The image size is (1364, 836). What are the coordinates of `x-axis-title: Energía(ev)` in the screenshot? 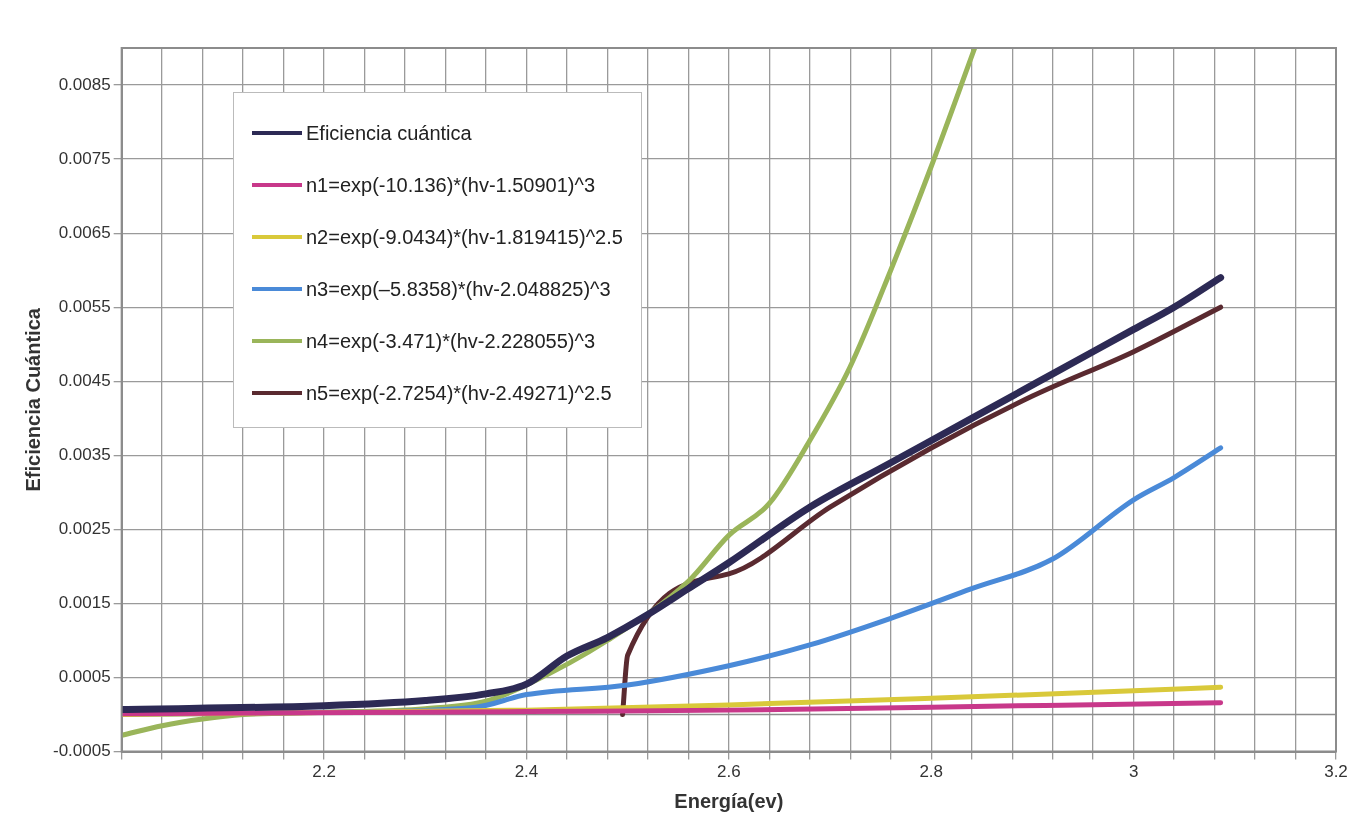 It's located at (729, 800).